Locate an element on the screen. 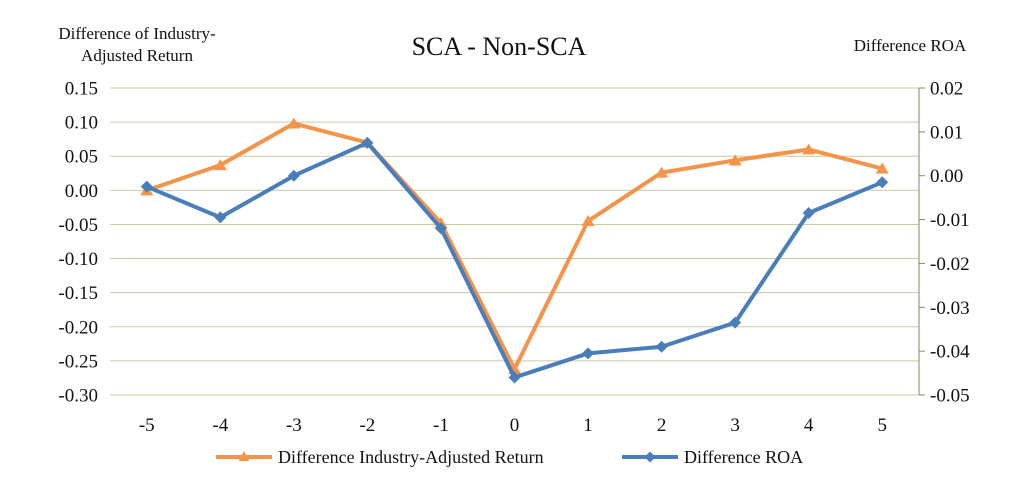 This screenshot has height=486, width=1025. left-axis-title-line-1: Difference of Industry- is located at coordinates (137, 33).